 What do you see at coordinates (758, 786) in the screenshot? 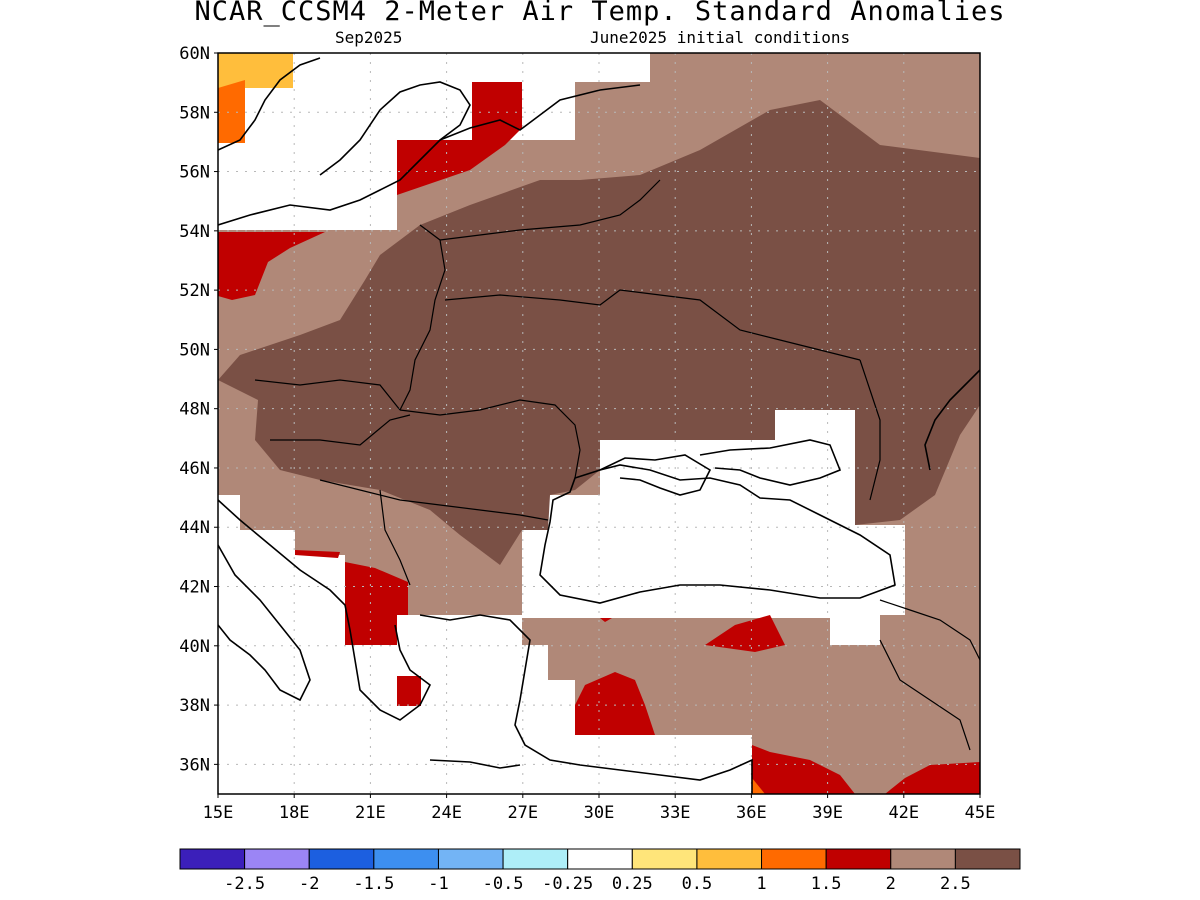
I see `anomaly-patch-levant-orange` at bounding box center [758, 786].